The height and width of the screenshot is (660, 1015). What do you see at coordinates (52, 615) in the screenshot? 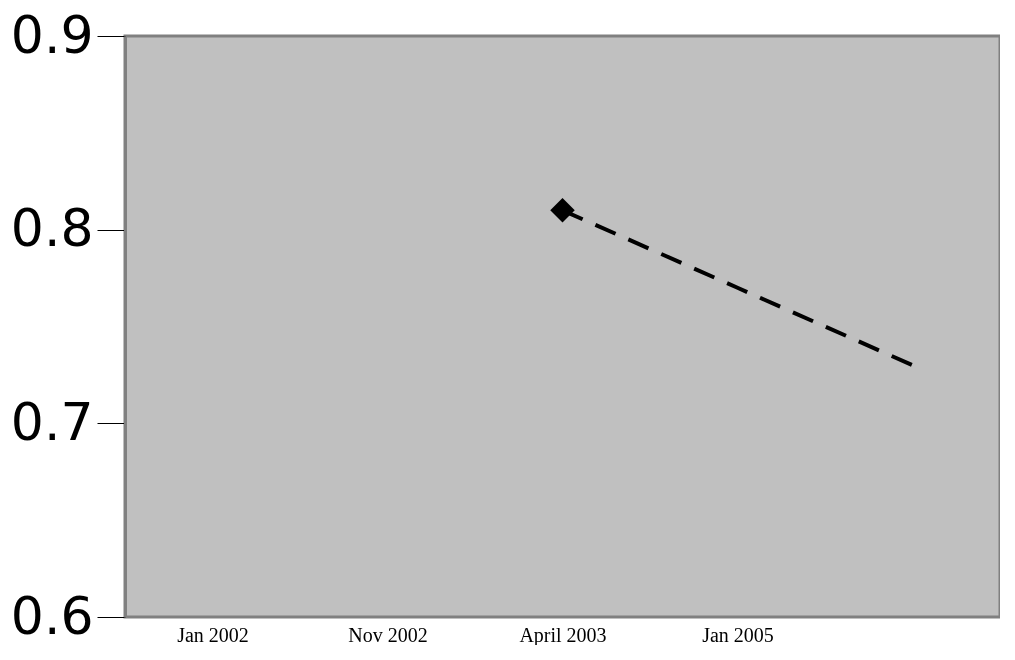
I see `y-tick-label: 0.6` at bounding box center [52, 615].